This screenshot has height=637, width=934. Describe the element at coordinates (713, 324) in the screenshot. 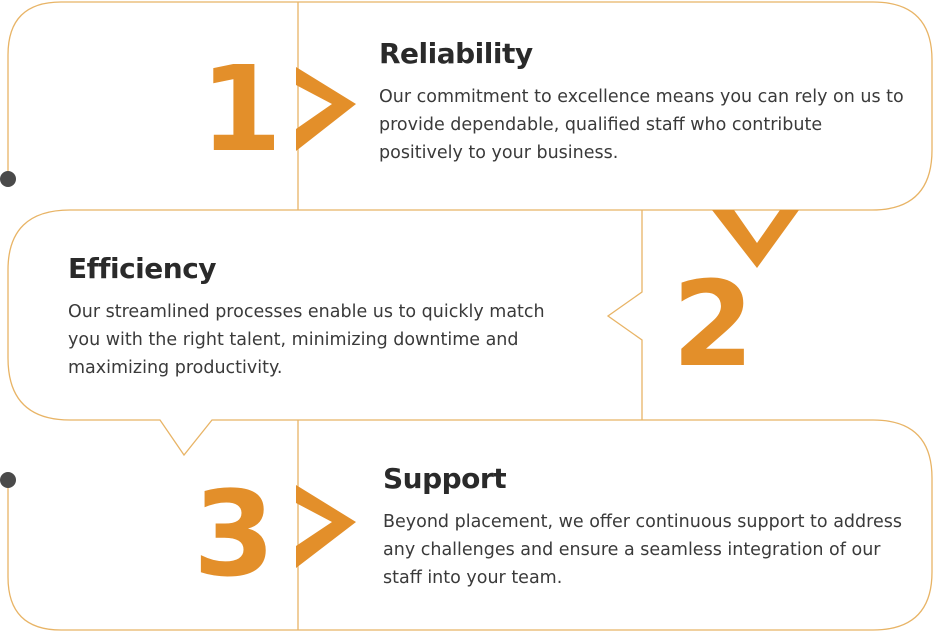

I see `step-2-number: 2` at that location.